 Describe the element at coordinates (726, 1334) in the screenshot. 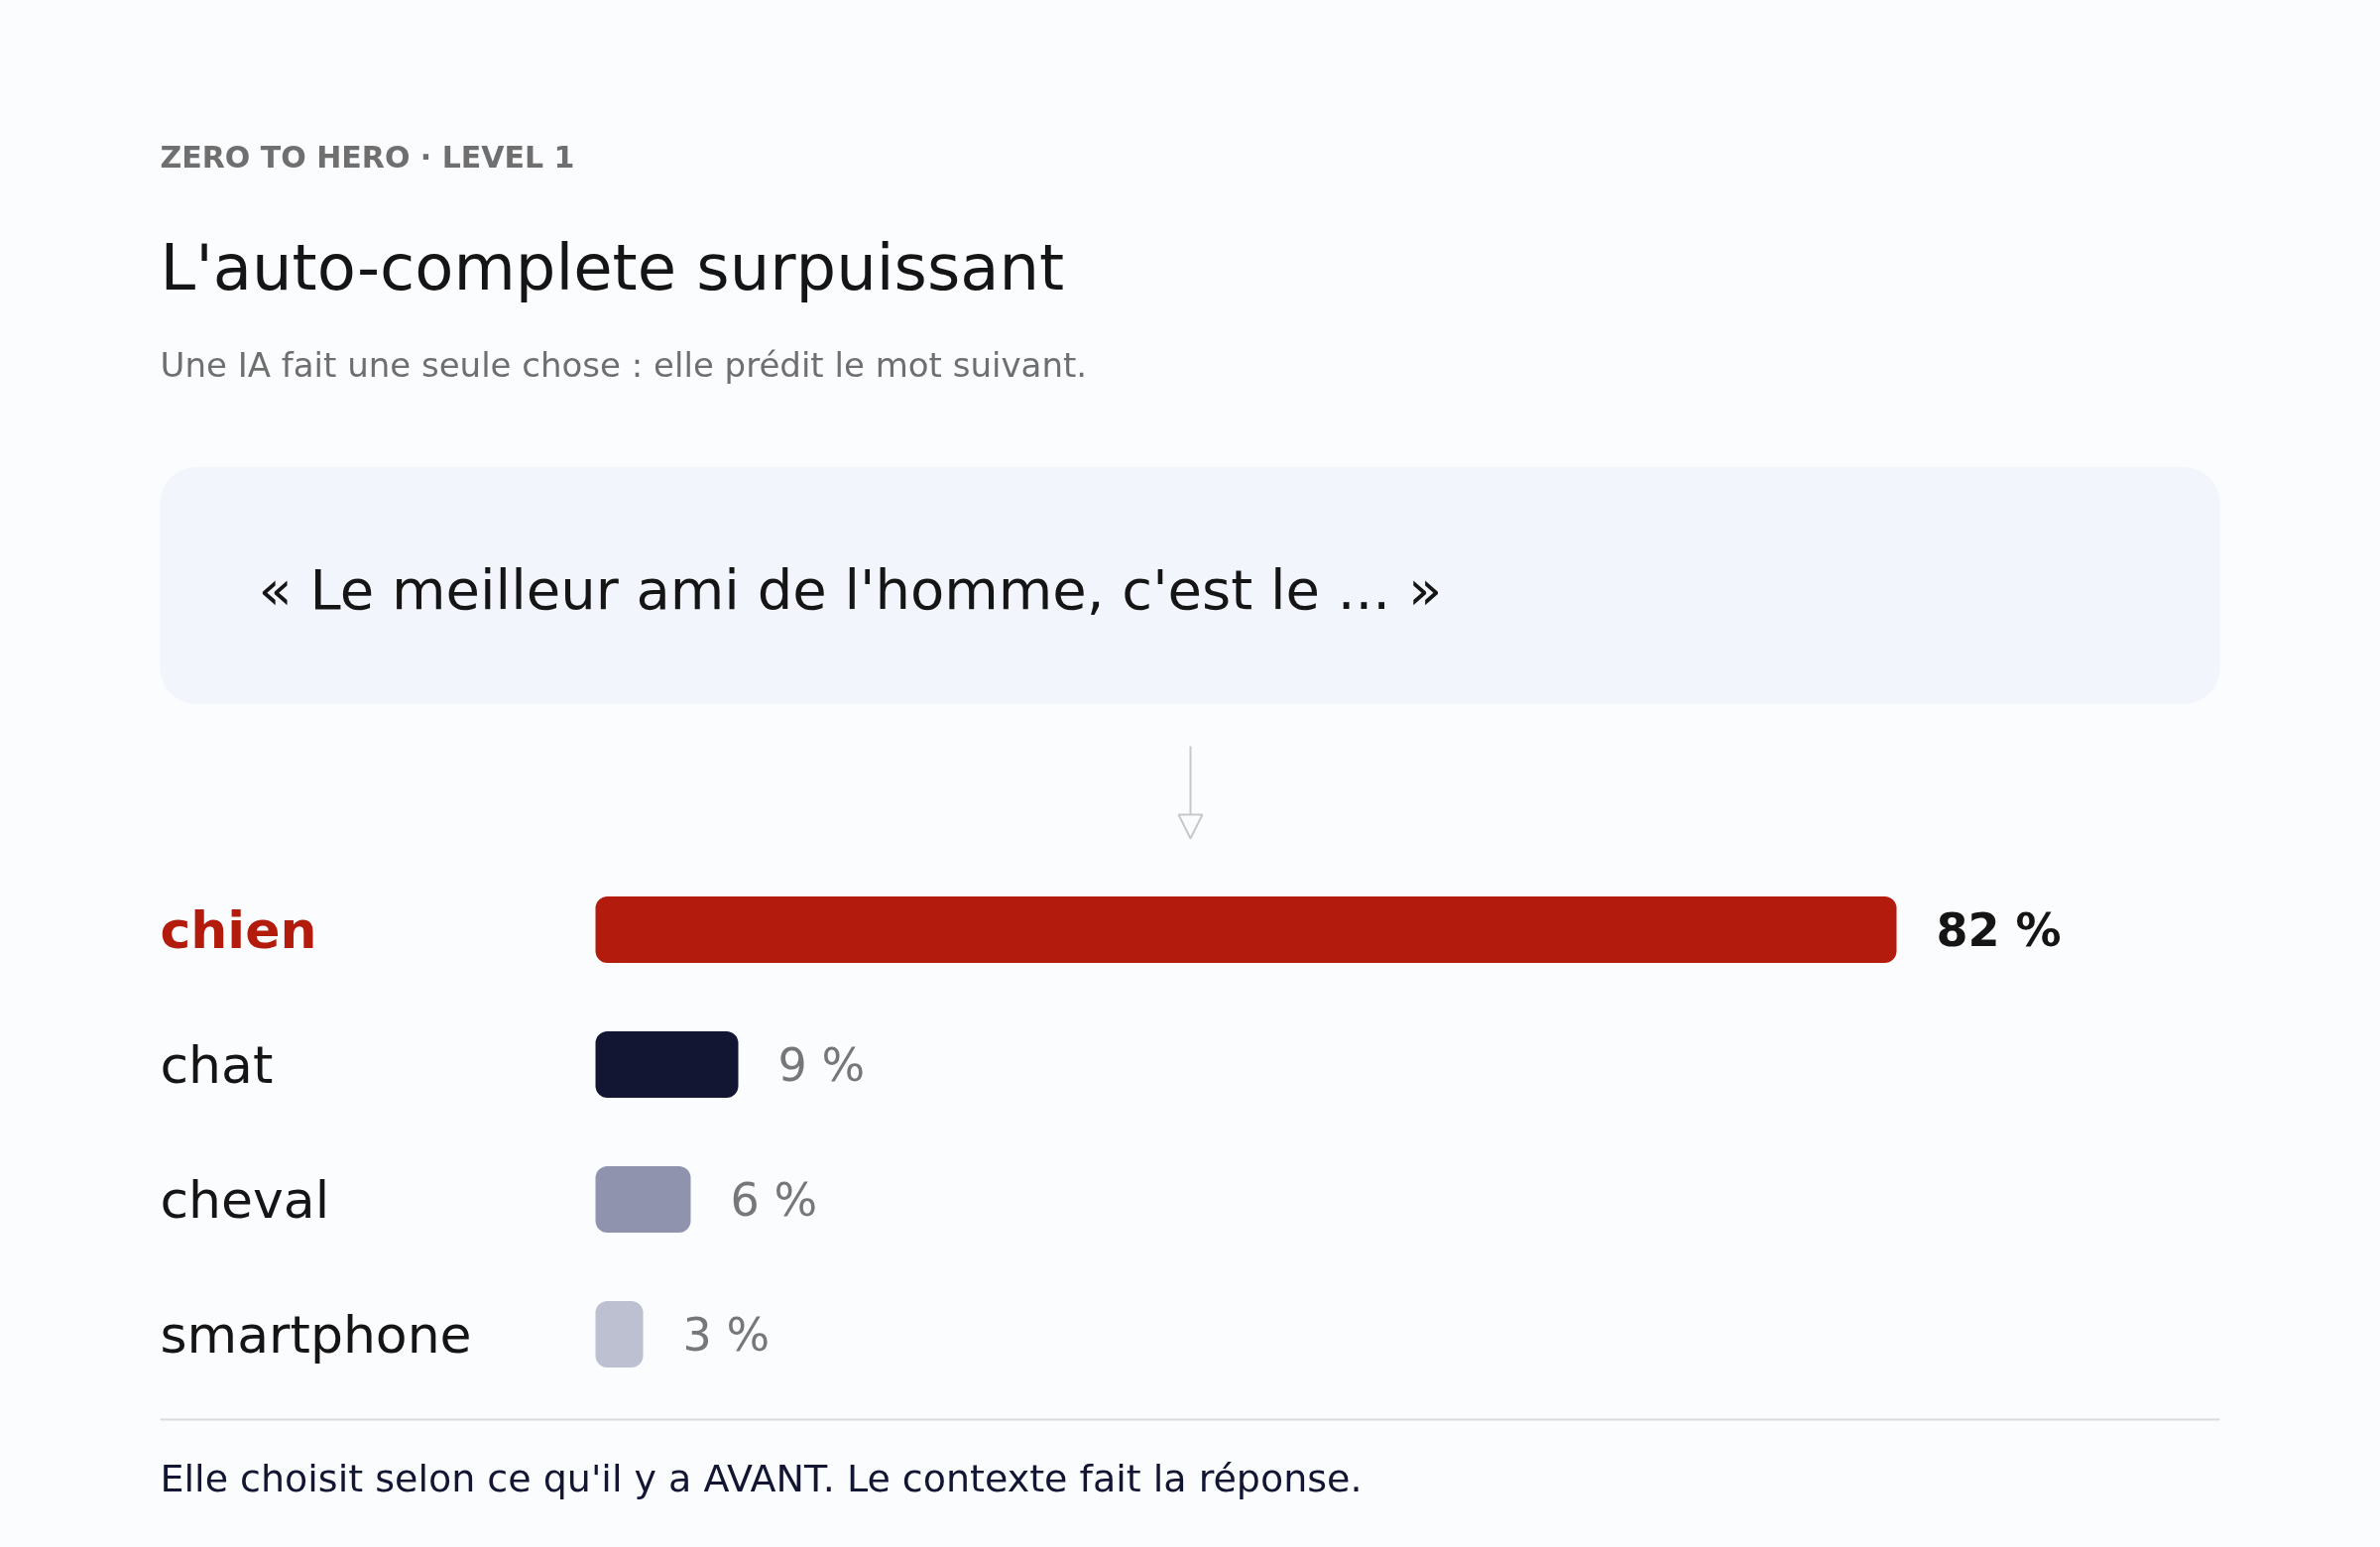

I see `data-label: 3 %` at that location.